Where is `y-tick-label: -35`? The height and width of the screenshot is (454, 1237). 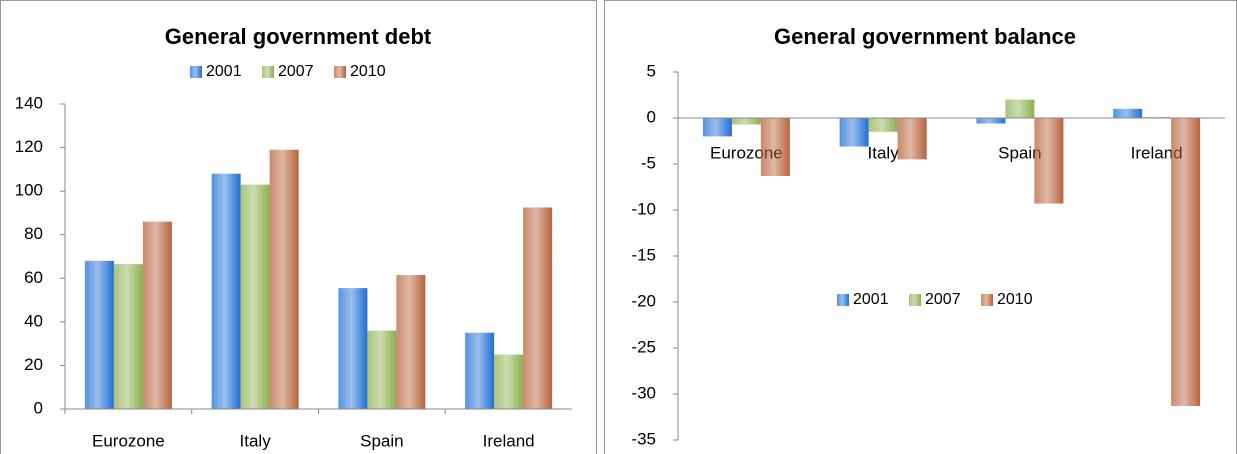
y-tick-label: -35 is located at coordinates (643, 438).